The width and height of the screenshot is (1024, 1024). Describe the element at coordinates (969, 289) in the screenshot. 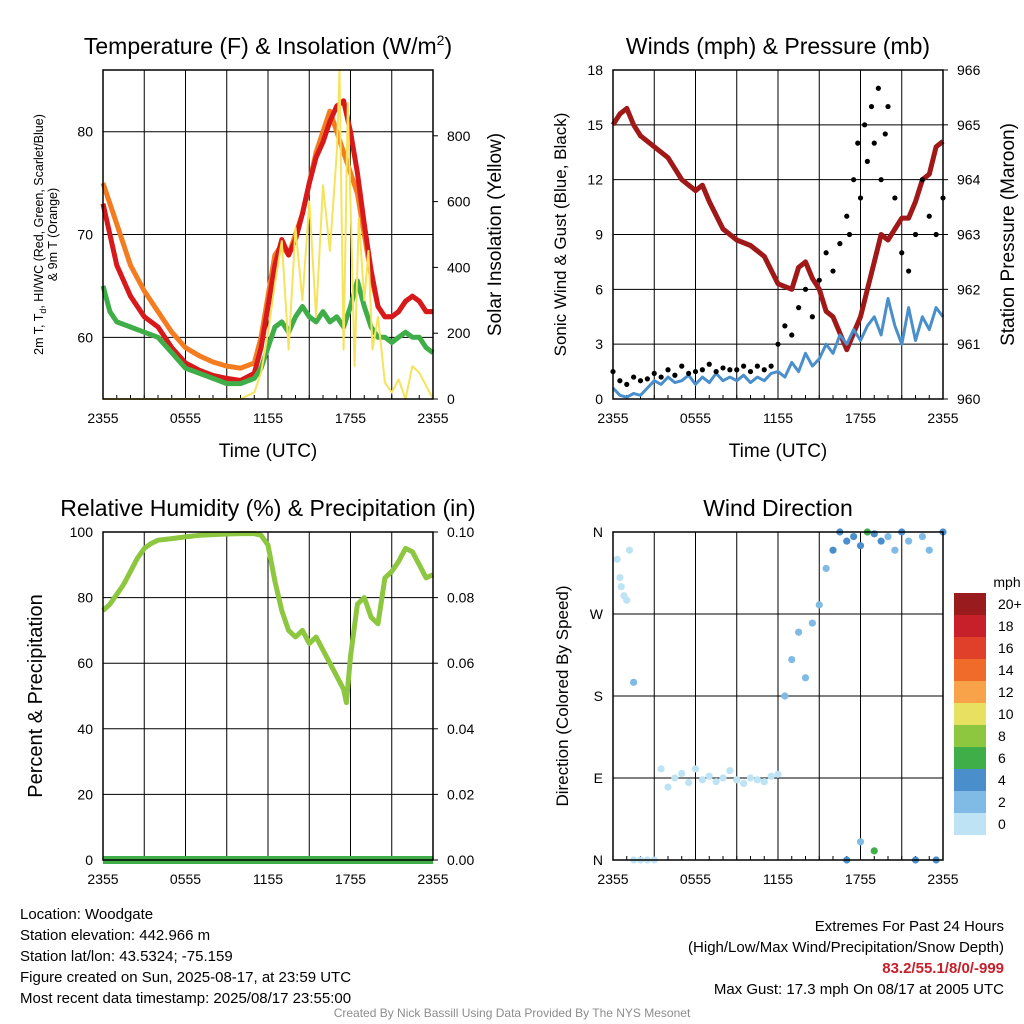

I see `y2-tick-label: 962` at that location.